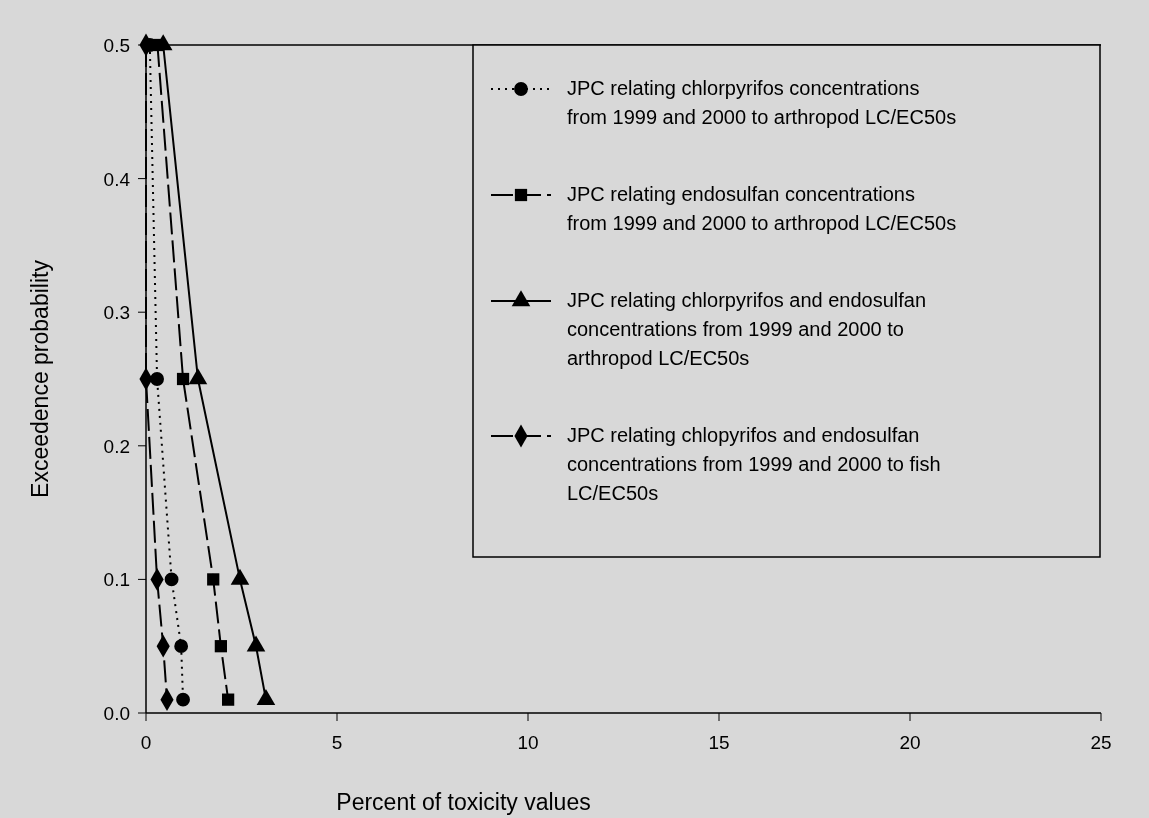 This screenshot has width=1149, height=818. I want to click on x-tick-label: 25, so click(1101, 742).